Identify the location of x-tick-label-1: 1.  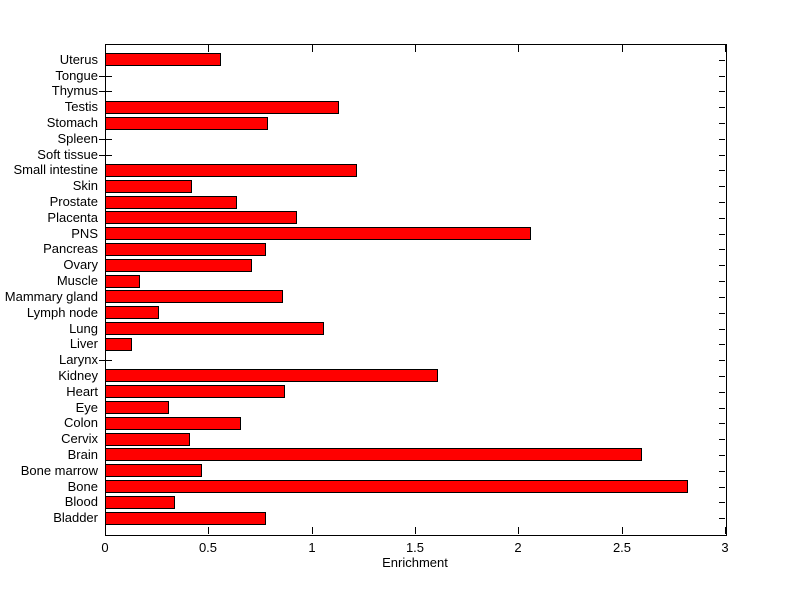
(312, 547).